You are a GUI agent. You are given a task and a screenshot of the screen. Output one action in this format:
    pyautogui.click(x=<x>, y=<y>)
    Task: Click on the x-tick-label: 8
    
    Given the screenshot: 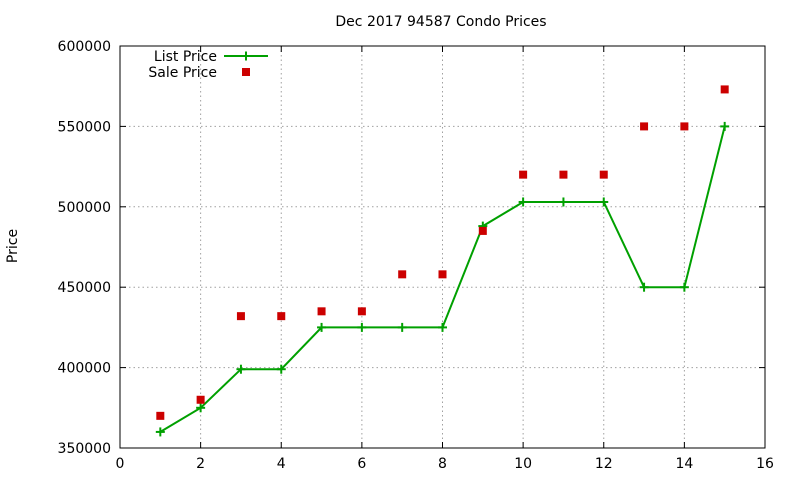 What is the action you would take?
    pyautogui.click(x=442, y=464)
    